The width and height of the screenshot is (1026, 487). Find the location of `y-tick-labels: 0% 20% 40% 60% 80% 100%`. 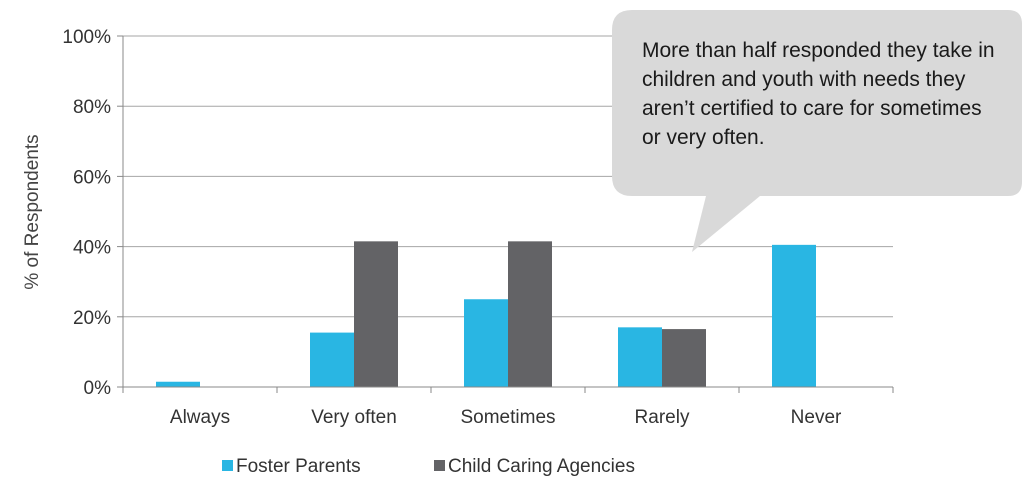

y-tick-labels: 0% 20% 40% 60% 80% 100% is located at coordinates (86, 213).